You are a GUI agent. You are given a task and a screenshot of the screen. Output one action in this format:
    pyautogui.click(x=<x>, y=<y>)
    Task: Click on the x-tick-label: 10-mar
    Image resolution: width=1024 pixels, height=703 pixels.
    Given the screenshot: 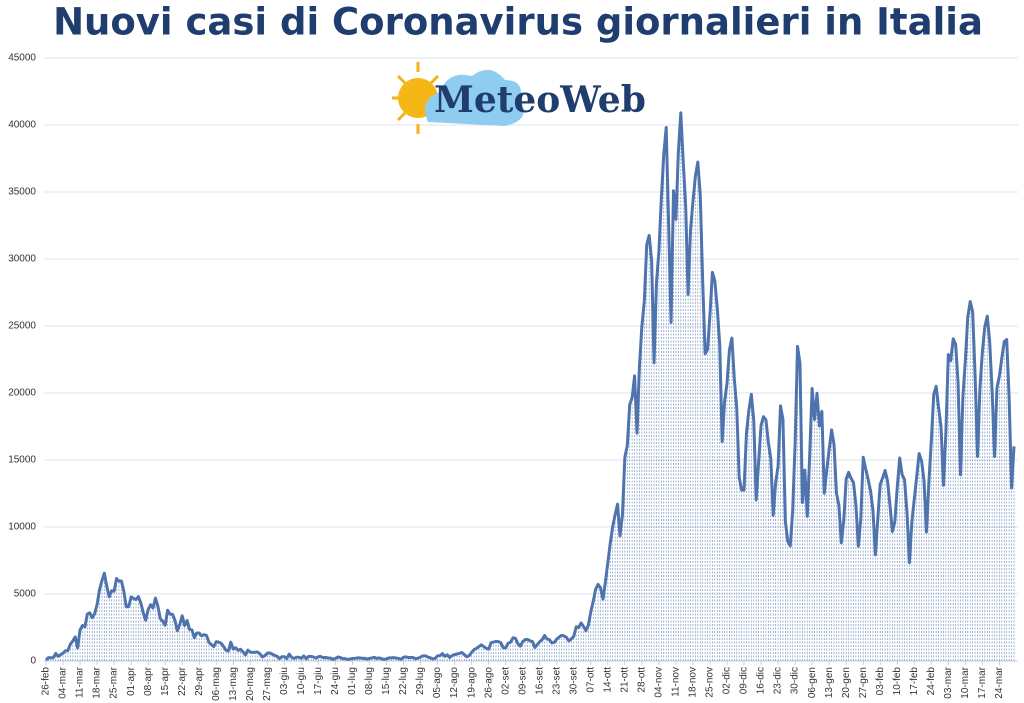 What is the action you would take?
    pyautogui.click(x=965, y=682)
    